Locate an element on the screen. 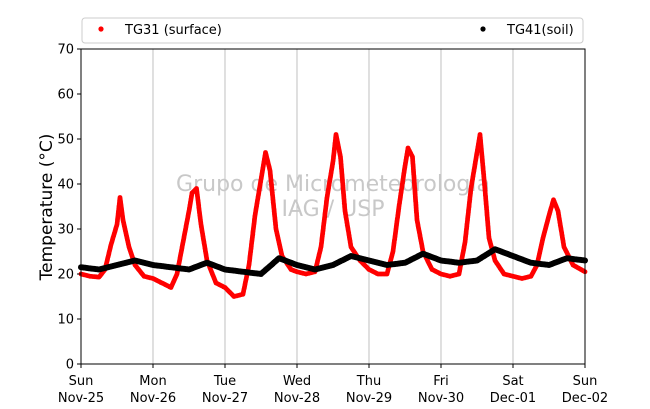  x-tick-label-date: Dec-01 is located at coordinates (513, 398).